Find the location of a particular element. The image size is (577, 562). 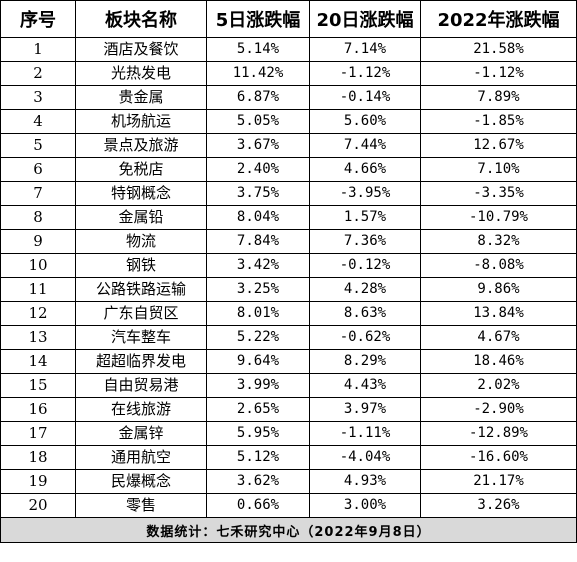

change-20day-cell: -0.62% is located at coordinates (365, 337).